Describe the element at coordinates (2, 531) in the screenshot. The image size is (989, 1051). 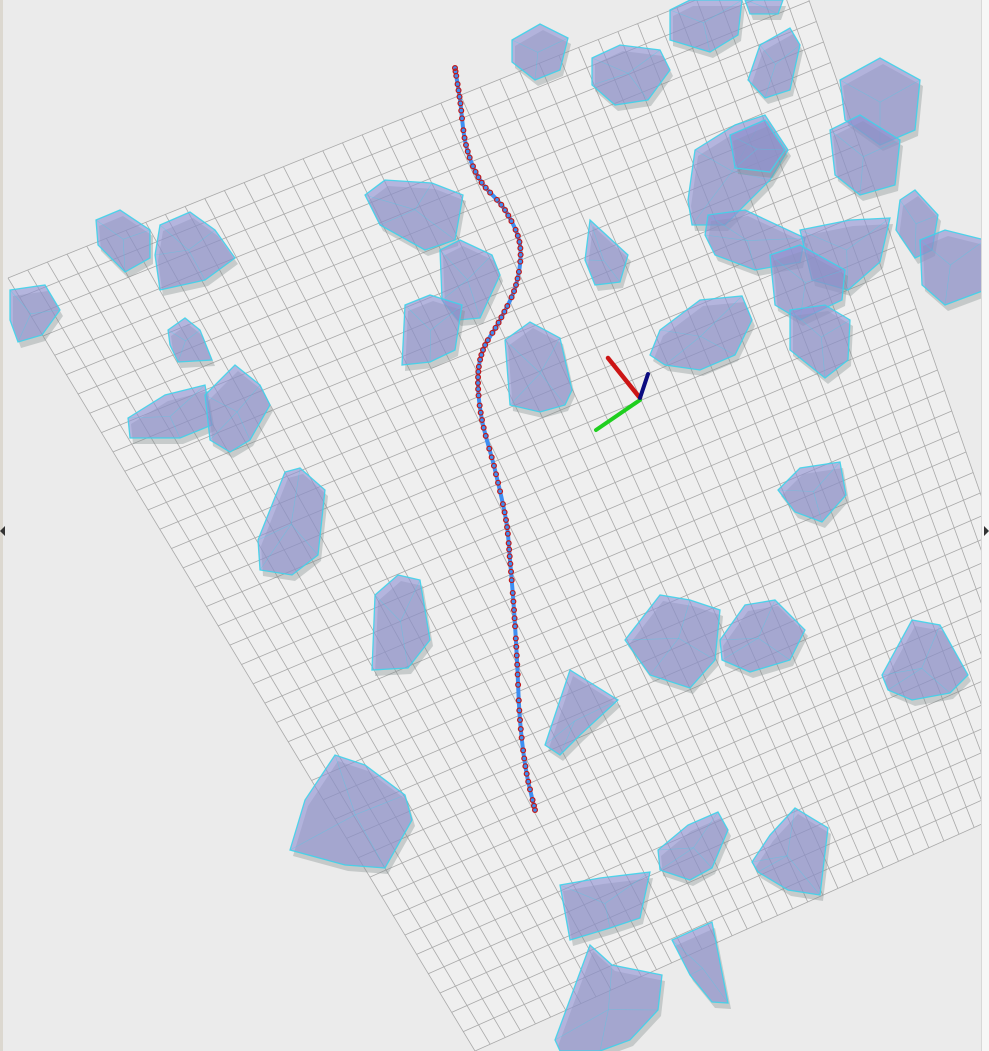
I see `triangle-left-icon` at that location.